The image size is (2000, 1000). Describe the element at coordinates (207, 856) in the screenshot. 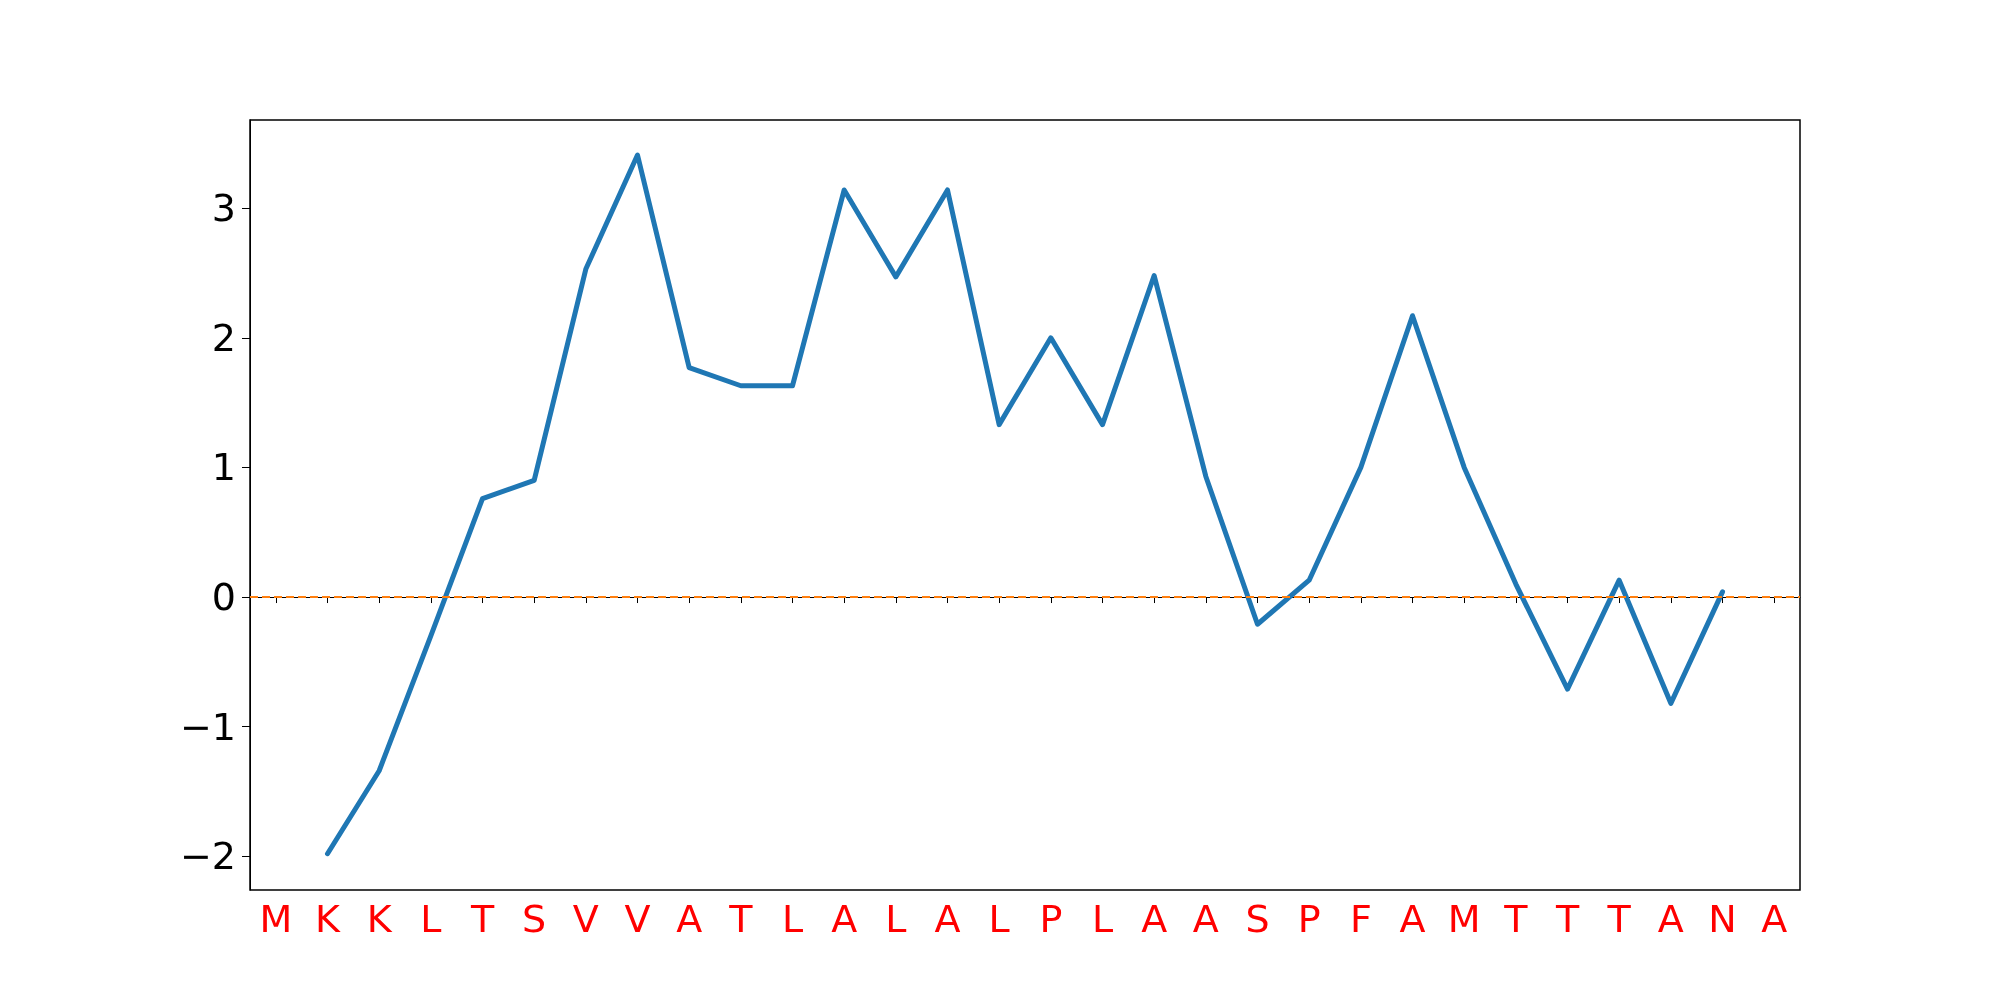

I see `y-tick-label: −2` at that location.